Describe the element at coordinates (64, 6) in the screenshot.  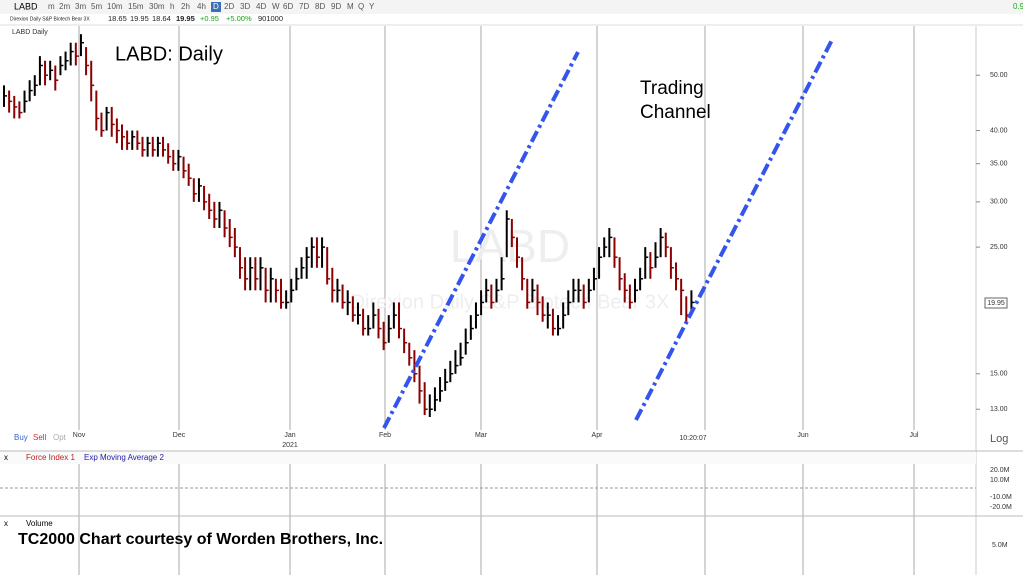
I see `timeframe: 2m` at that location.